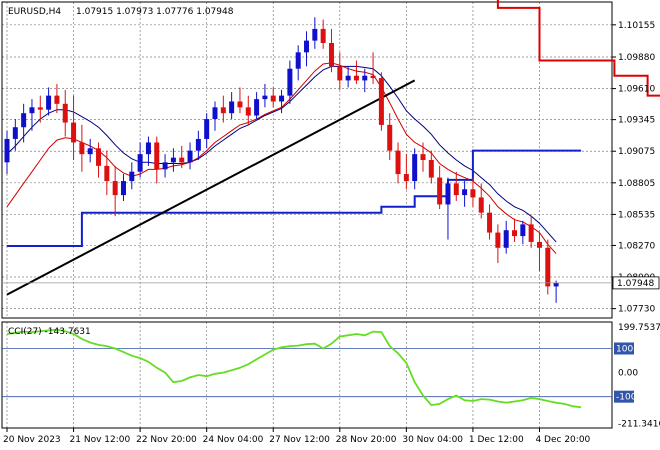 Image resolution: width=660 pixels, height=450 pixels. I want to click on chart-header-ohlc: 1.07915 1.07973 1.07776 1.07948, so click(155, 12).